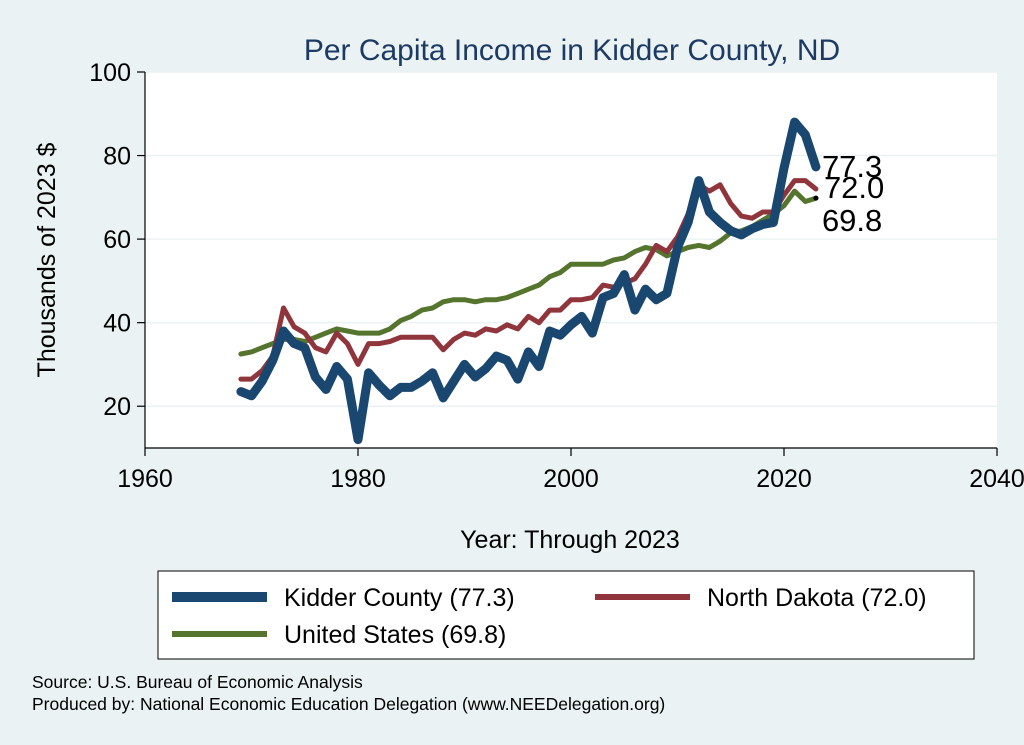 The image size is (1024, 745). I want to click on x-axis-title: Year: Through 2023, so click(570, 540).